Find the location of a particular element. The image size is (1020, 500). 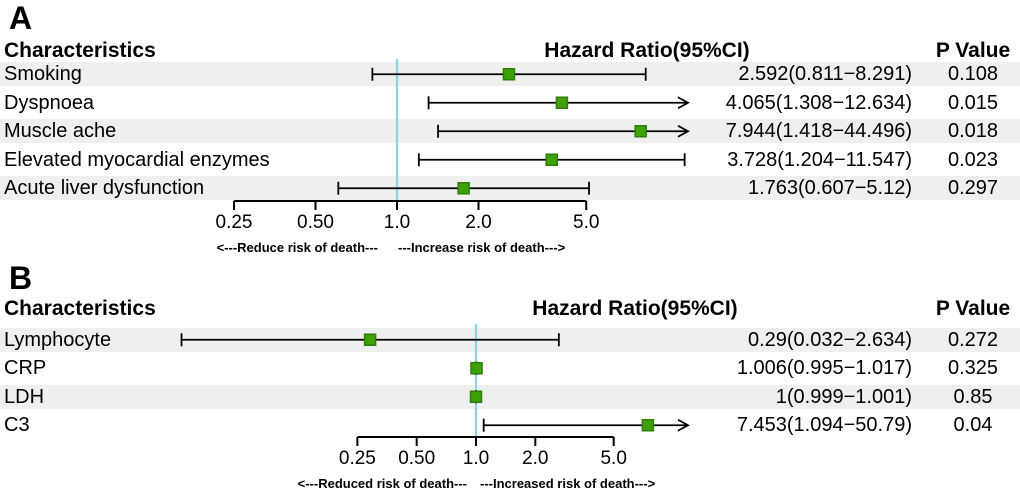

table-row: LDH 1(0.999−1.001) 0.85 is located at coordinates (510, 396).